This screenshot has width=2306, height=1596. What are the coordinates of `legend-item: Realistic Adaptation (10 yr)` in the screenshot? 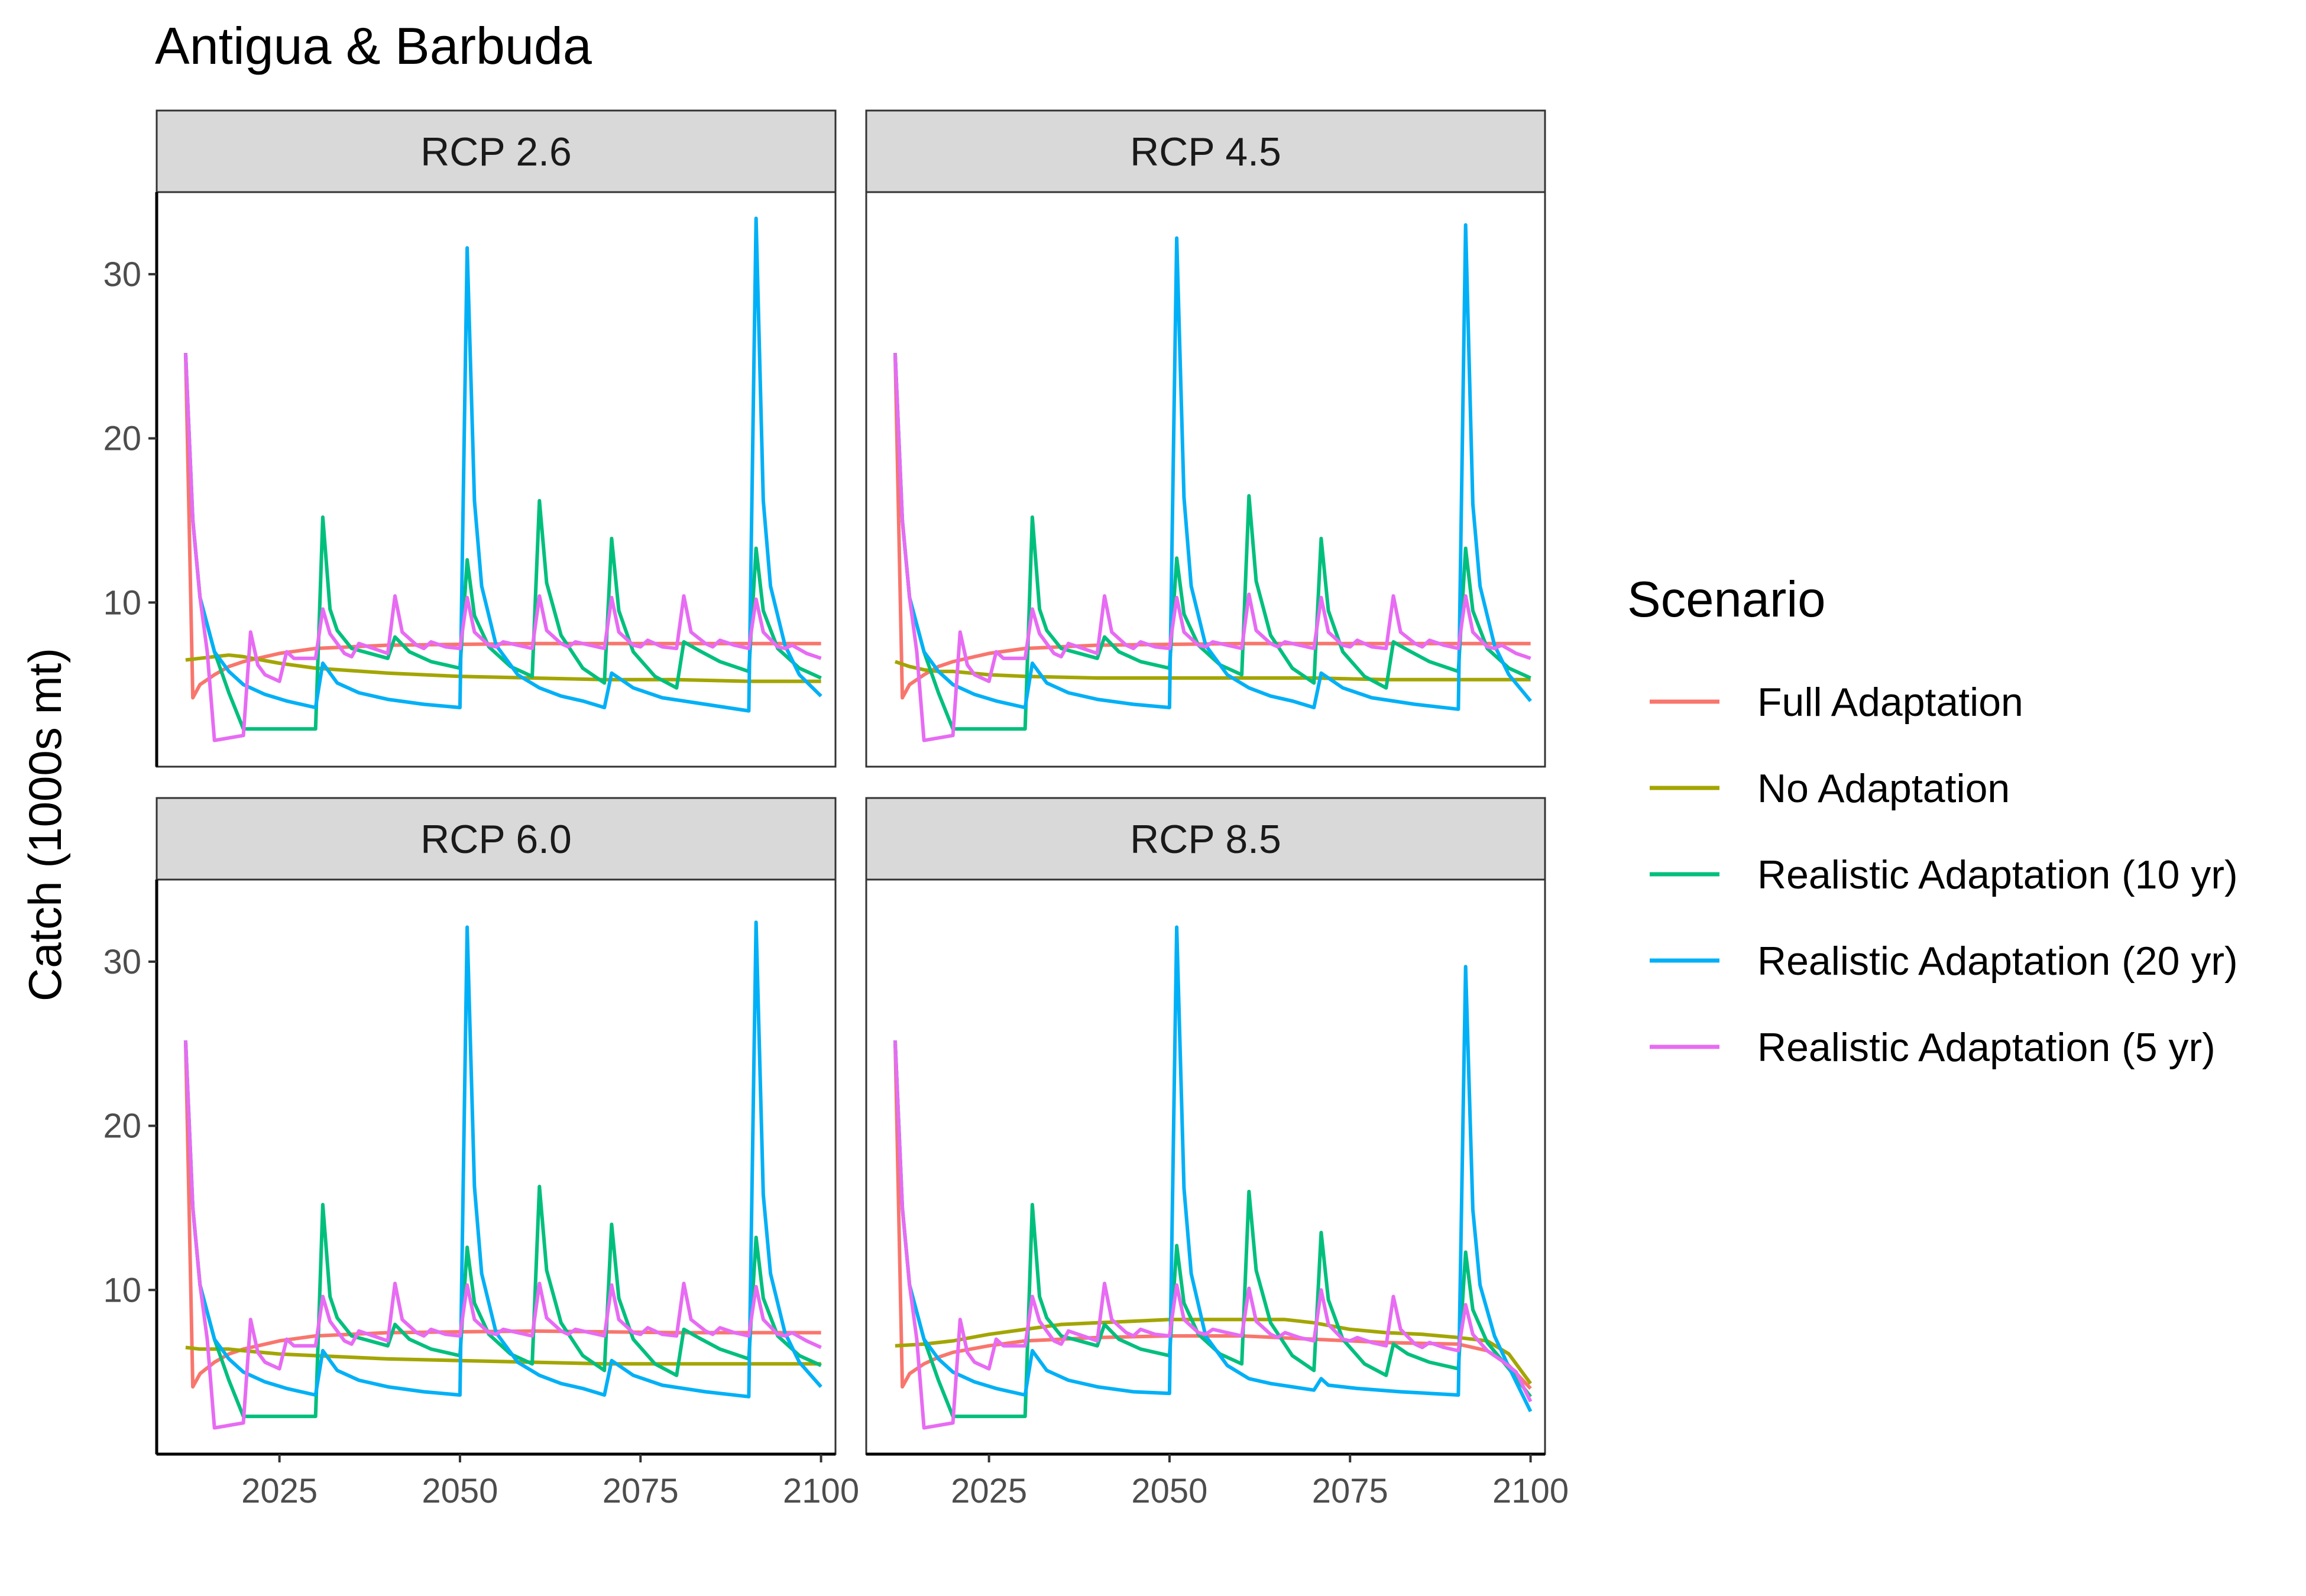 It's located at (1944, 875).